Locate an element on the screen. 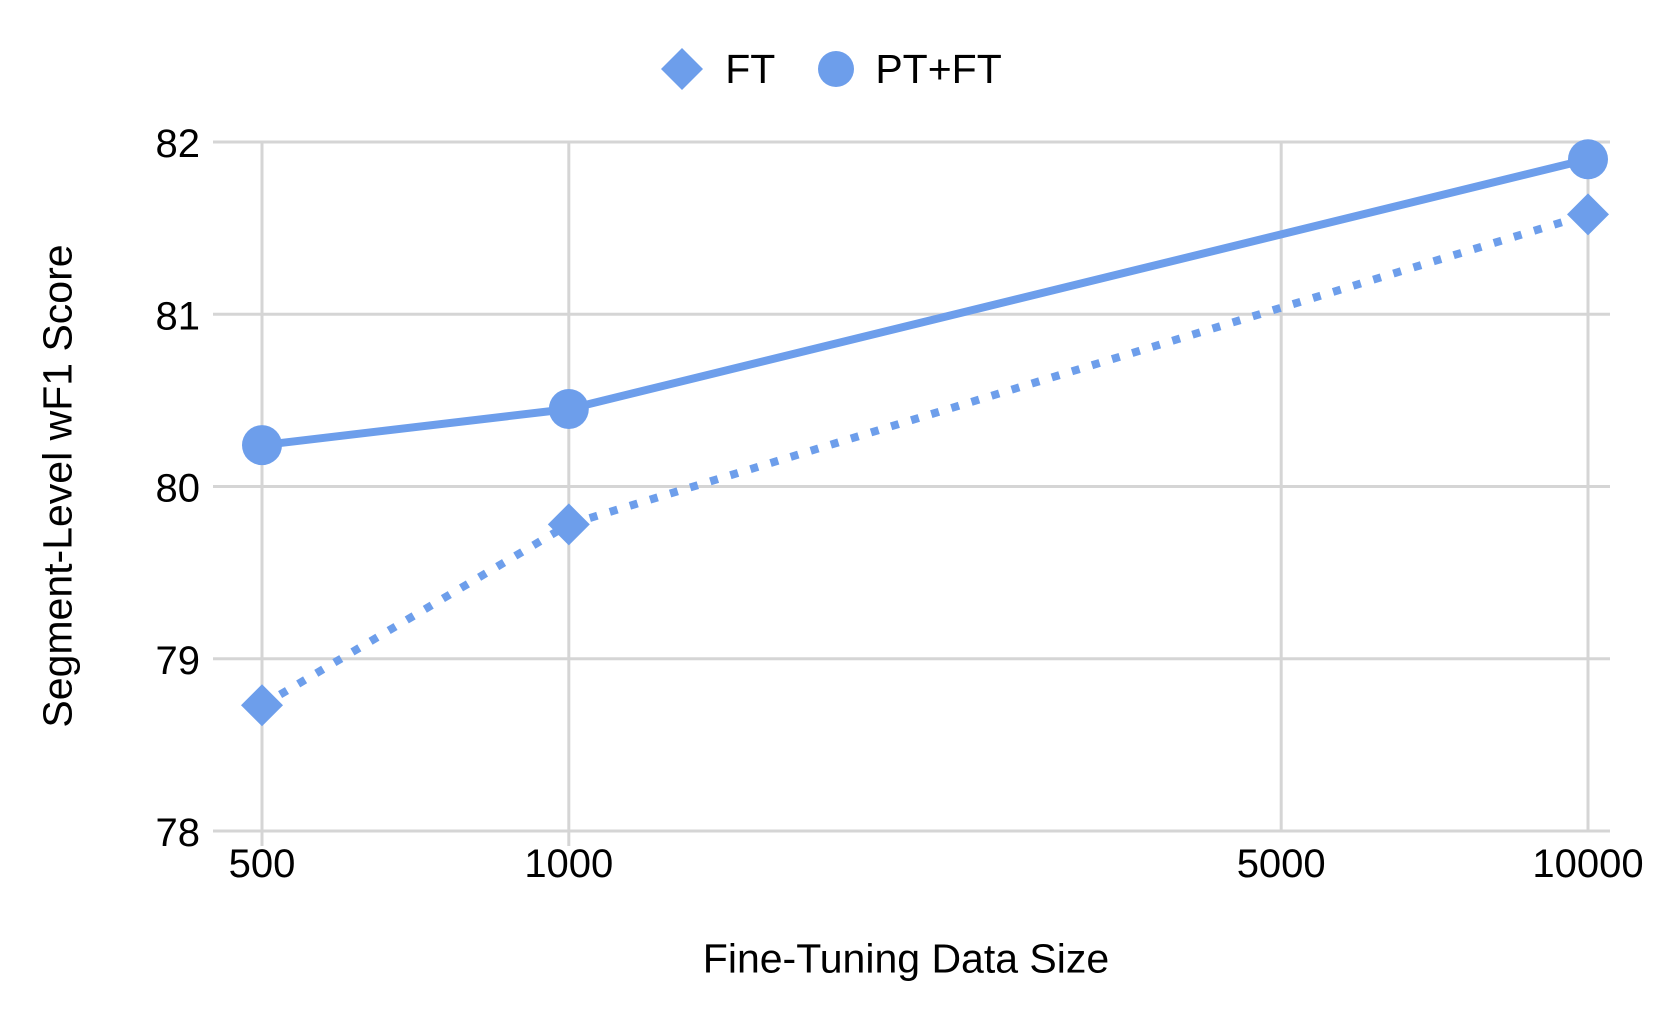 This screenshot has height=1027, width=1661. x-tick-label: 10000 is located at coordinates (1587, 864).